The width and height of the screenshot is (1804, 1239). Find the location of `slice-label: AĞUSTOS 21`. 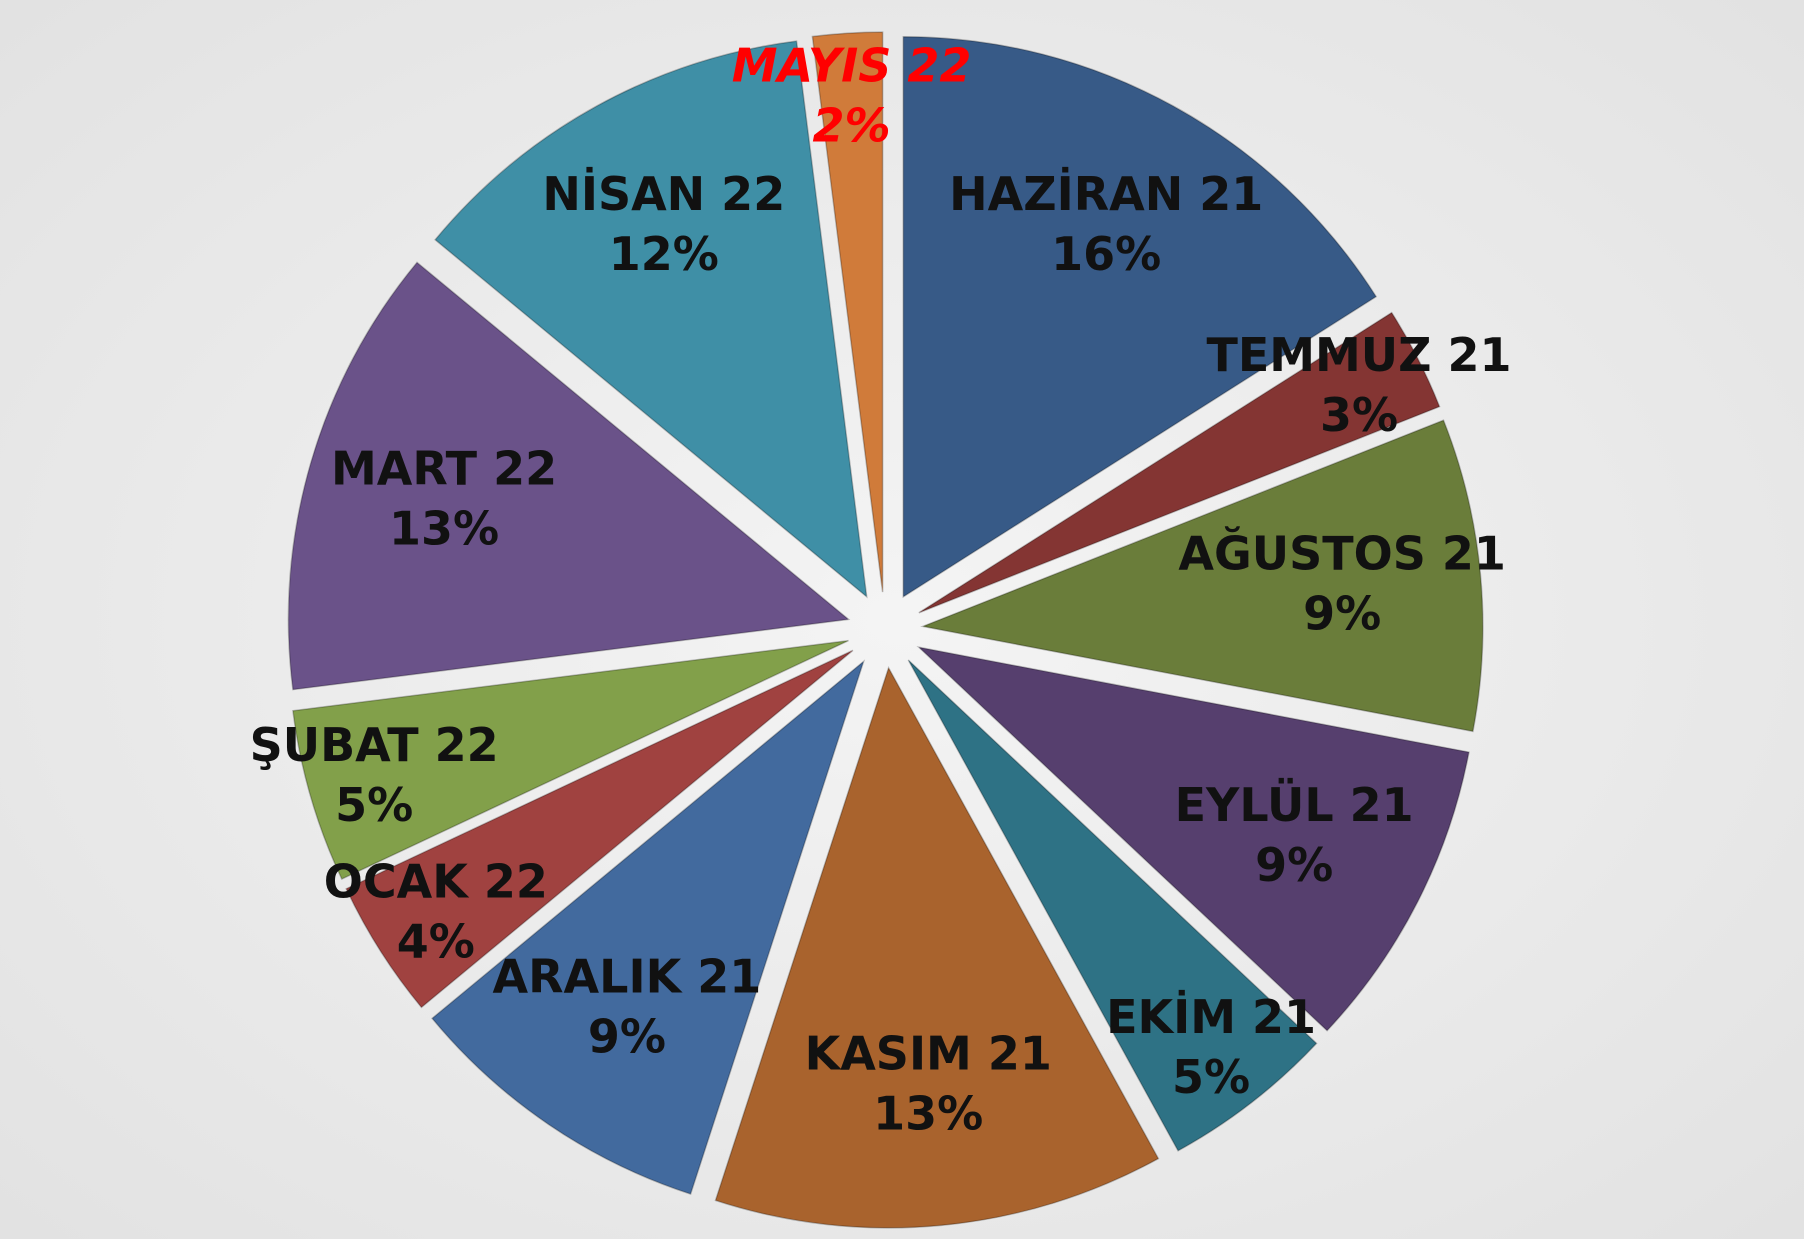

slice-label: AĞUSTOS 21 is located at coordinates (1341, 553).